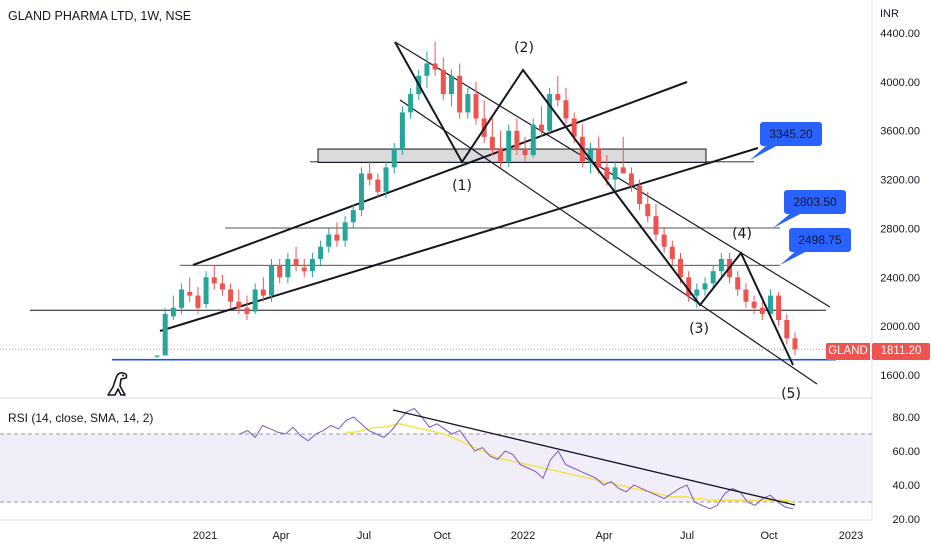  What do you see at coordinates (742, 234) in the screenshot?
I see `wave-label: (4)` at bounding box center [742, 234].